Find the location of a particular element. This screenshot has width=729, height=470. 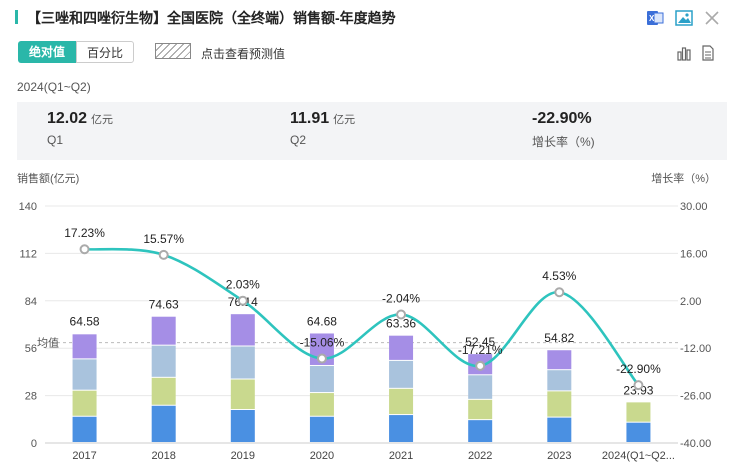

bar-total-label: 54.82 is located at coordinates (559, 338).